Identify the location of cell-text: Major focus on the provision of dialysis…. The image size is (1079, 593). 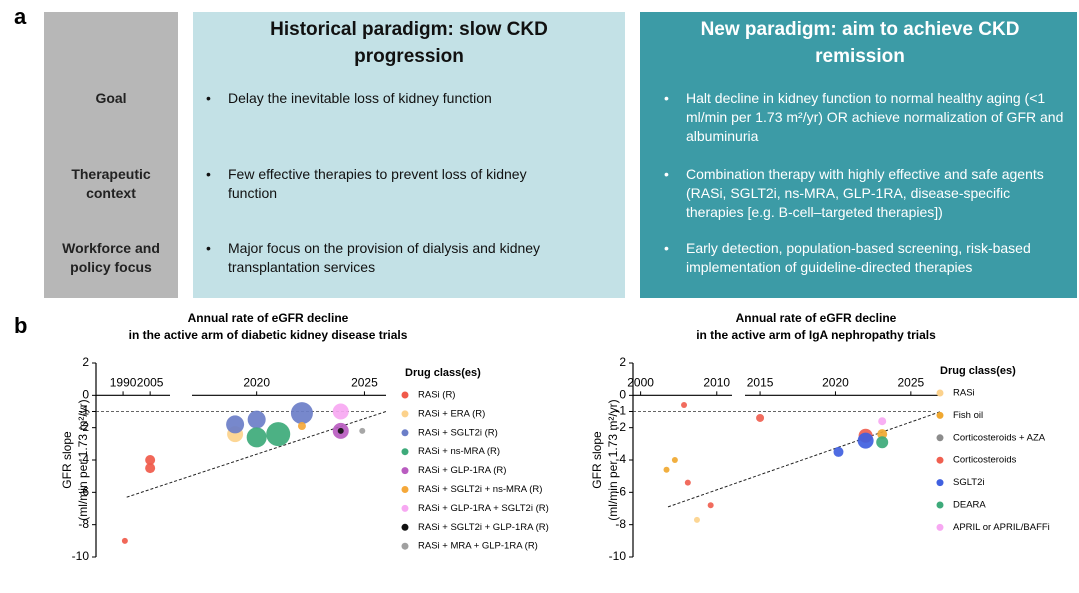
(392, 258).